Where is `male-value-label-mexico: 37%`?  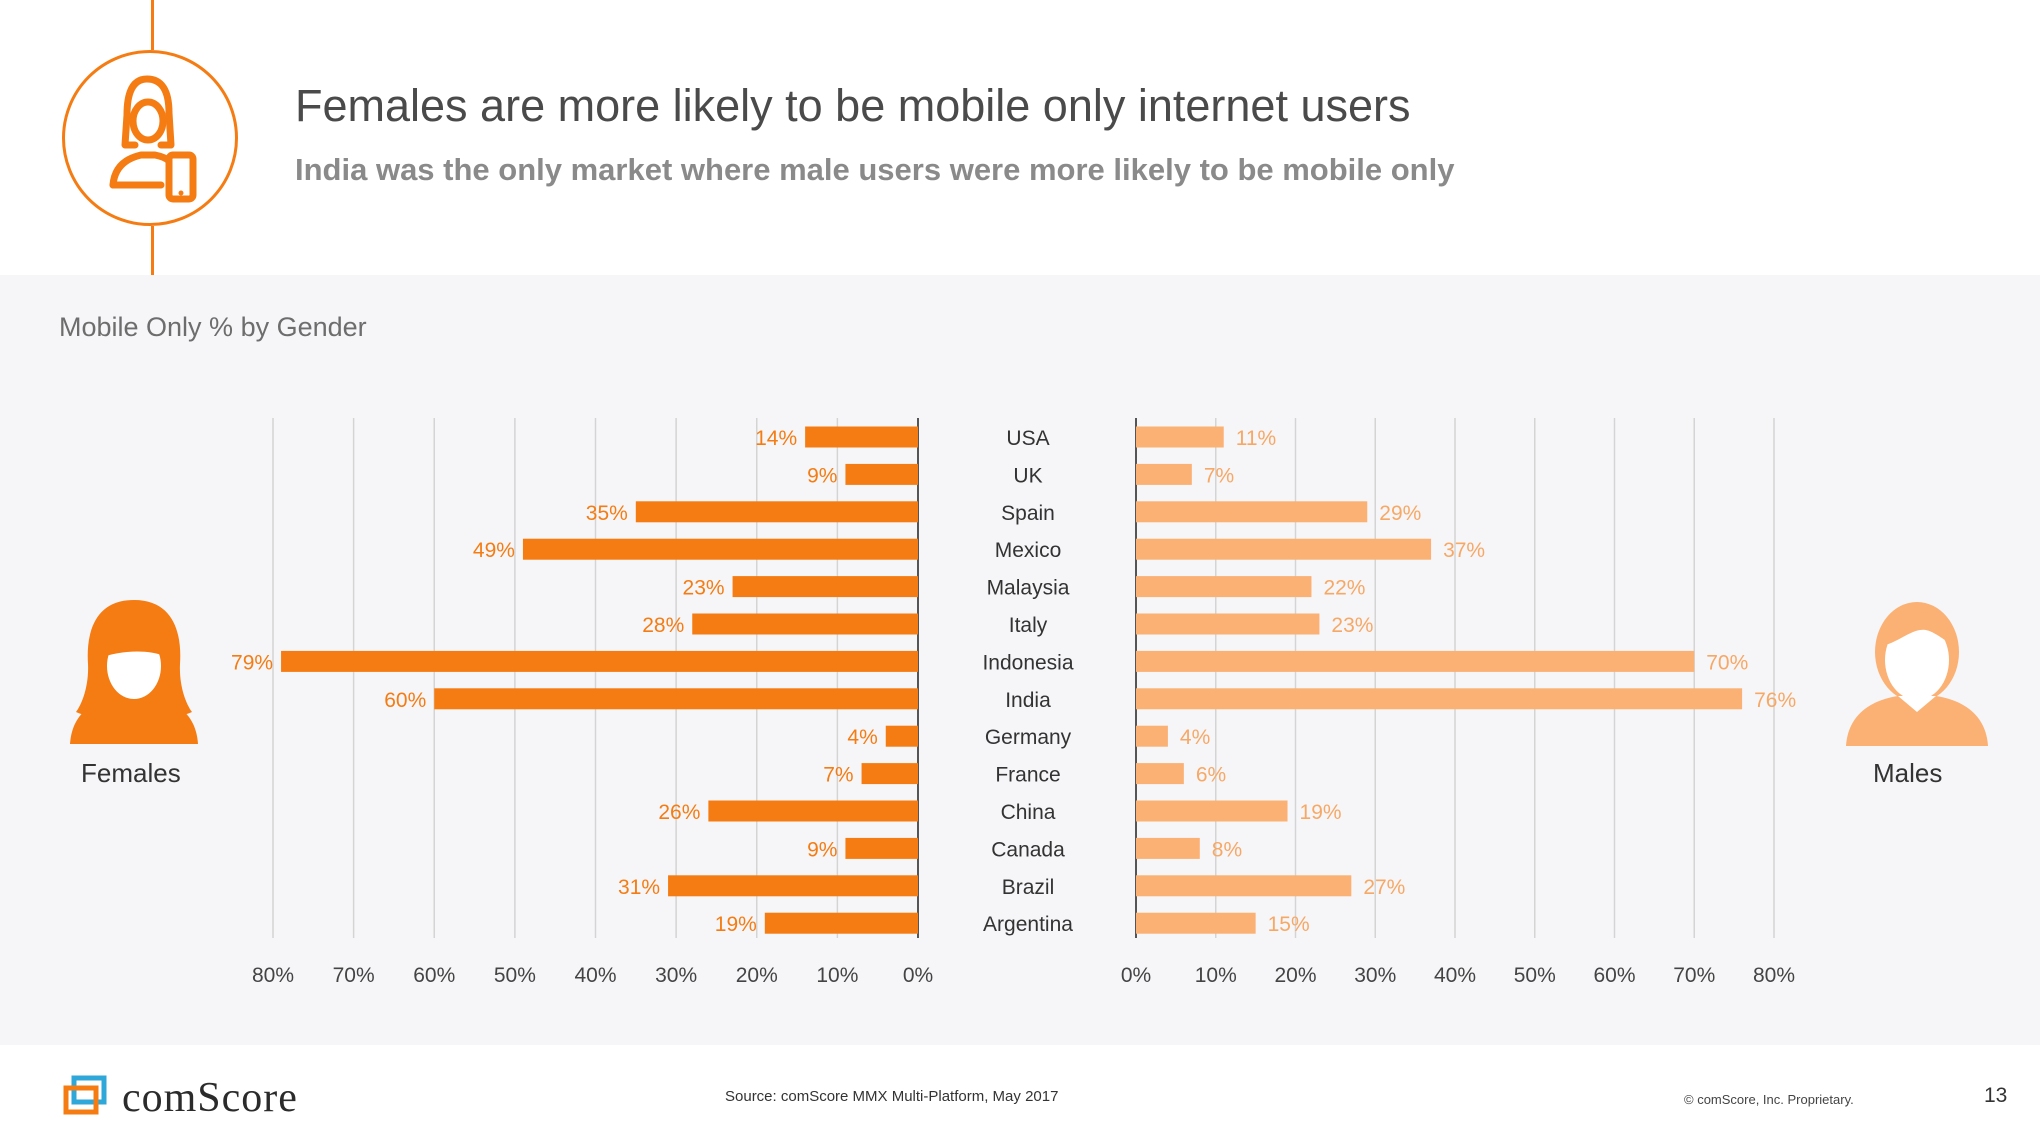
male-value-label-mexico: 37% is located at coordinates (1464, 550).